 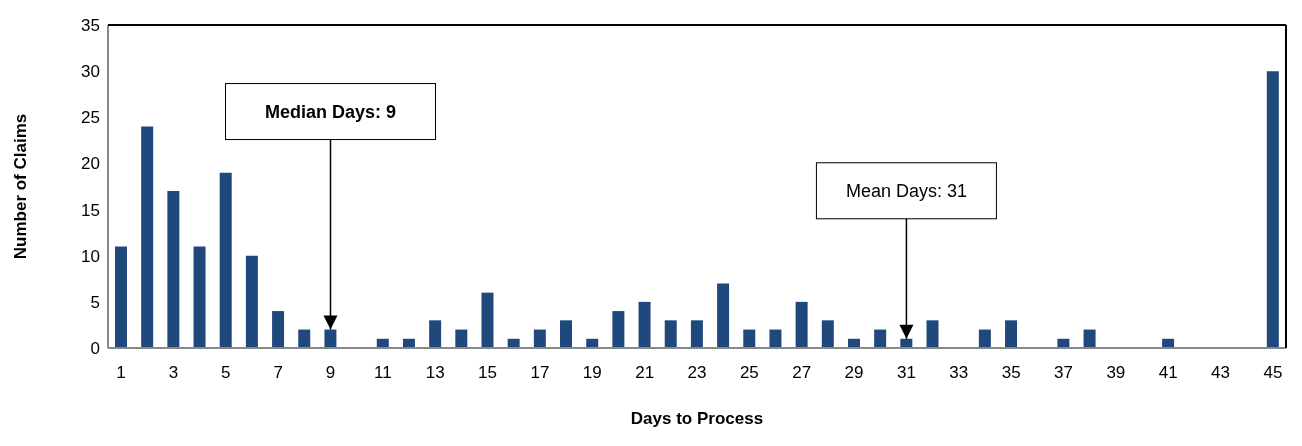 What do you see at coordinates (854, 373) in the screenshot?
I see `x-tick-label: 29` at bounding box center [854, 373].